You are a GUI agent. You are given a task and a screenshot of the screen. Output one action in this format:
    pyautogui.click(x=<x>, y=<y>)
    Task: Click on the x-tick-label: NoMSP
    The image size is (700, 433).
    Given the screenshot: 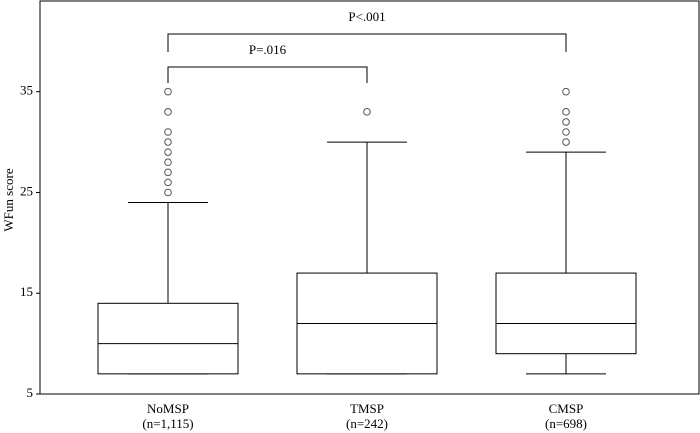 What is the action you would take?
    pyautogui.click(x=168, y=408)
    